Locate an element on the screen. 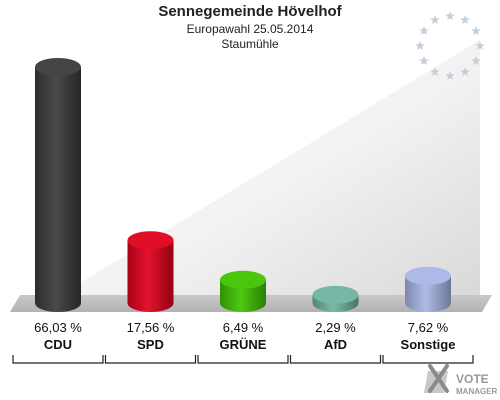 The height and width of the screenshot is (400, 500). category-label-sonstige: Sonstige is located at coordinates (428, 344).